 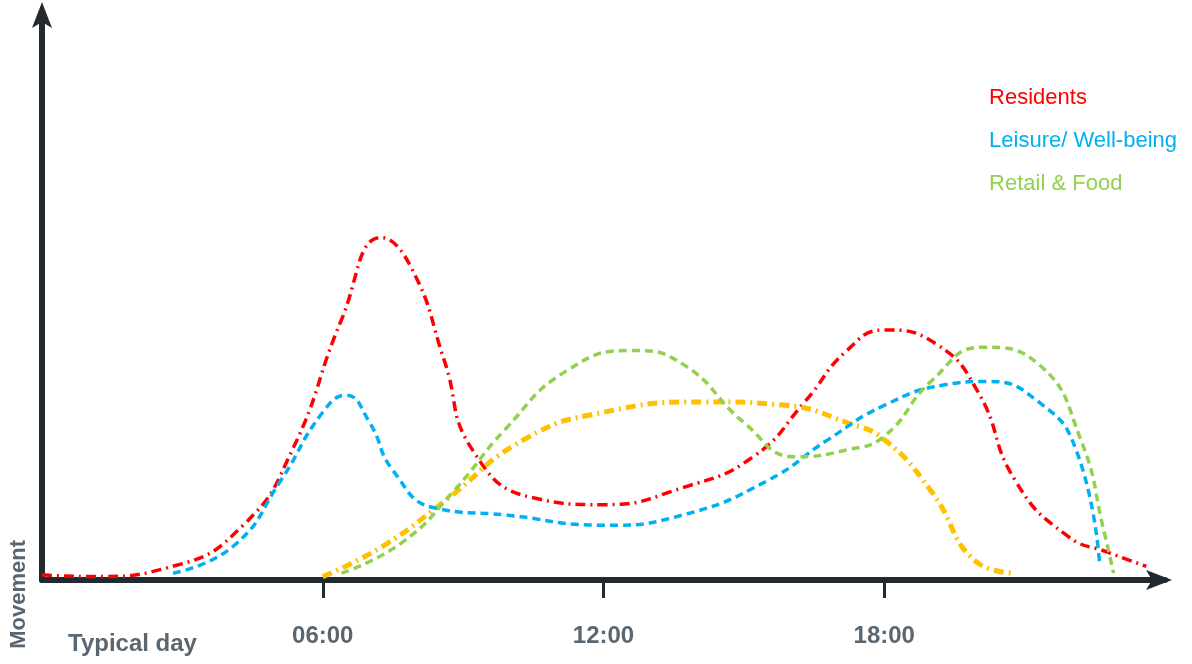 What do you see at coordinates (1038, 96) in the screenshot?
I see `text: Residents` at bounding box center [1038, 96].